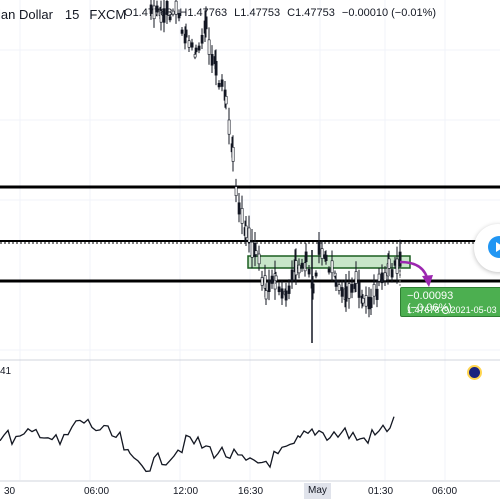  I want to click on time-axis: 30 06:00 12:00 16:30 May 01:30 06:00, so click(250, 491).